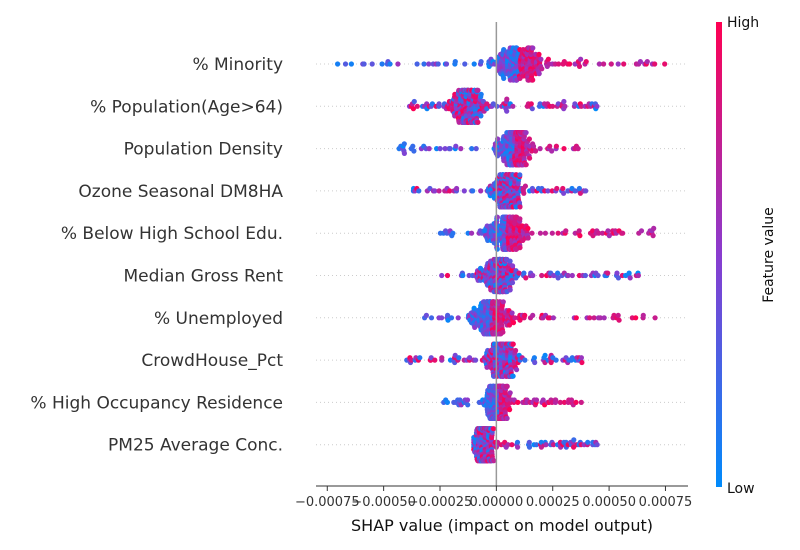 Image resolution: width=800 pixels, height=550 pixels. What do you see at coordinates (180, 192) in the screenshot?
I see `feature-label: Ozone Seasonal DM8HA` at bounding box center [180, 192].